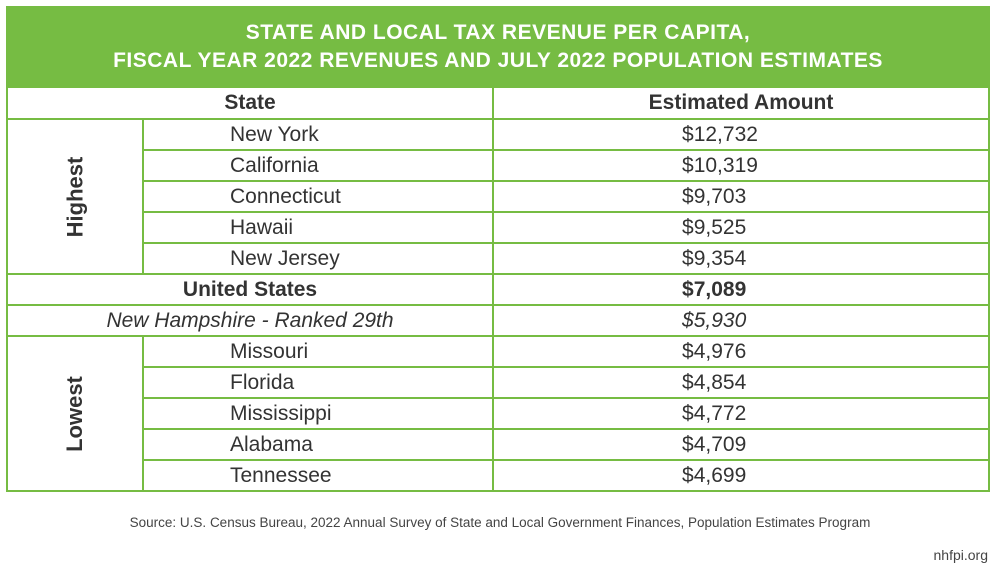  What do you see at coordinates (741, 351) in the screenshot?
I see `amount-cell: $4,976` at bounding box center [741, 351].